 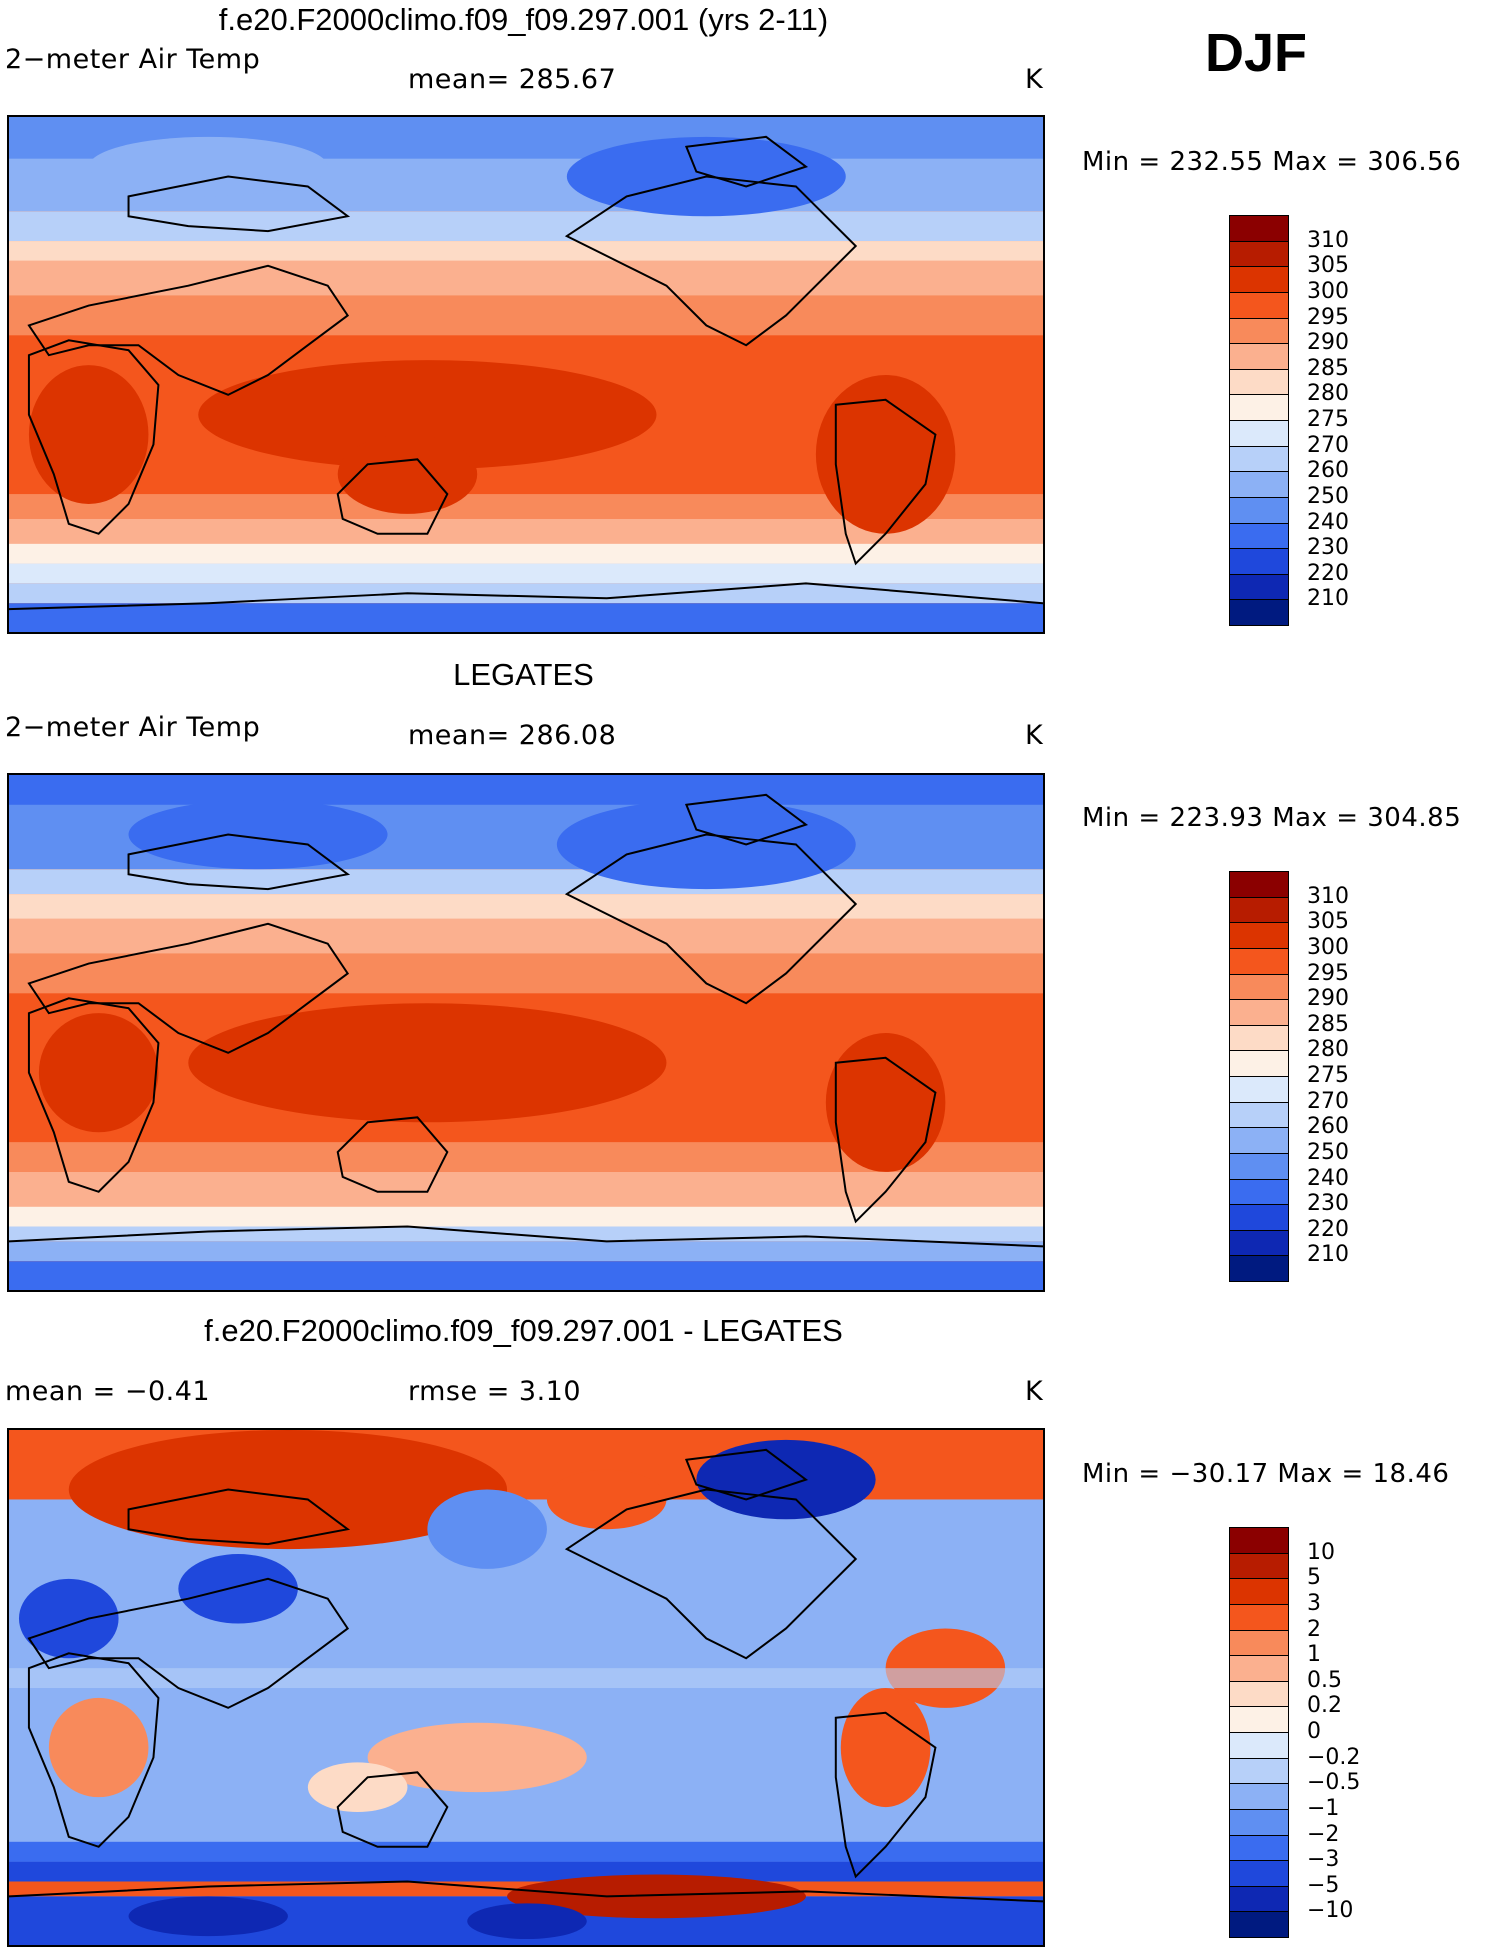 I want to click on colorbar-level-label: 1, so click(x=1314, y=1655).